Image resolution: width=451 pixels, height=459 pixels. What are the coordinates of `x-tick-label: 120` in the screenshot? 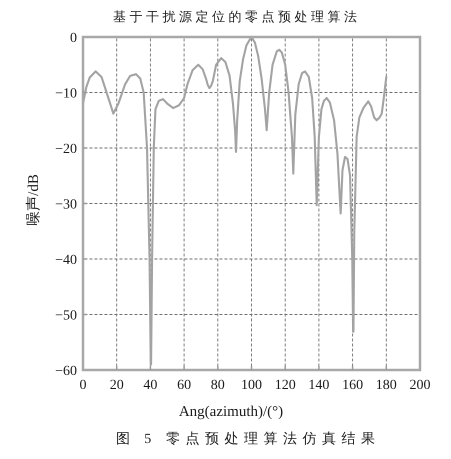 It's located at (285, 385).